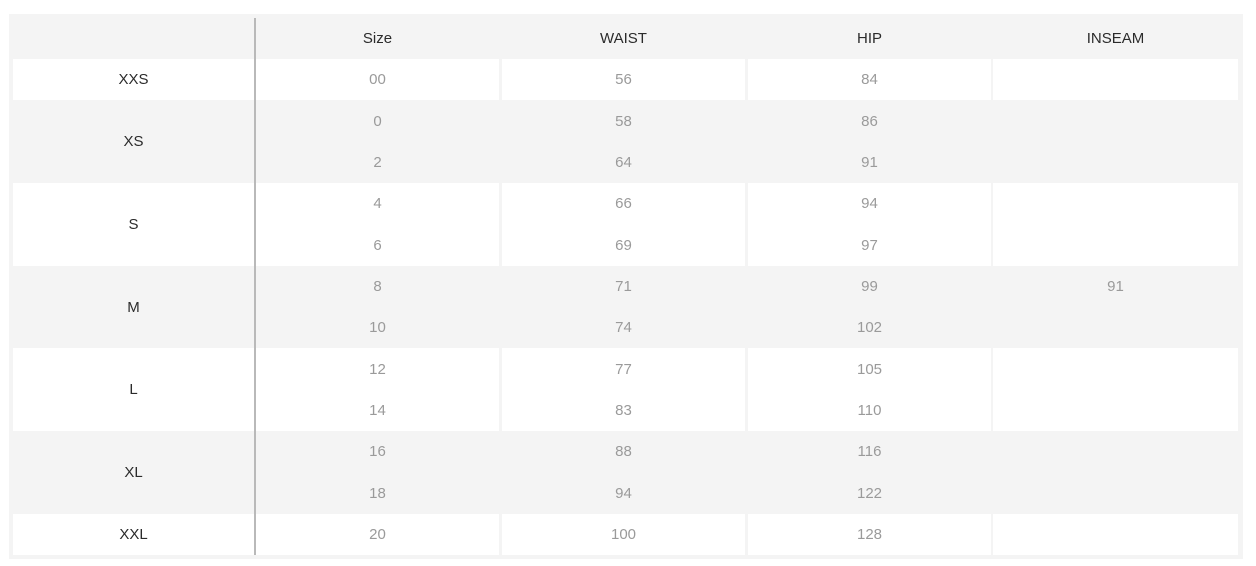 The image size is (1256, 566). Describe the element at coordinates (133, 141) in the screenshot. I see `size-group-label: XS` at that location.